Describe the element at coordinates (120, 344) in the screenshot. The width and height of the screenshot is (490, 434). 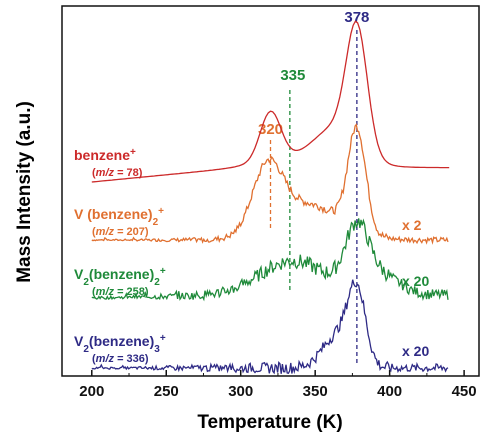
I see `series-name-v2-benzene3: V2(benzene)3+` at that location.